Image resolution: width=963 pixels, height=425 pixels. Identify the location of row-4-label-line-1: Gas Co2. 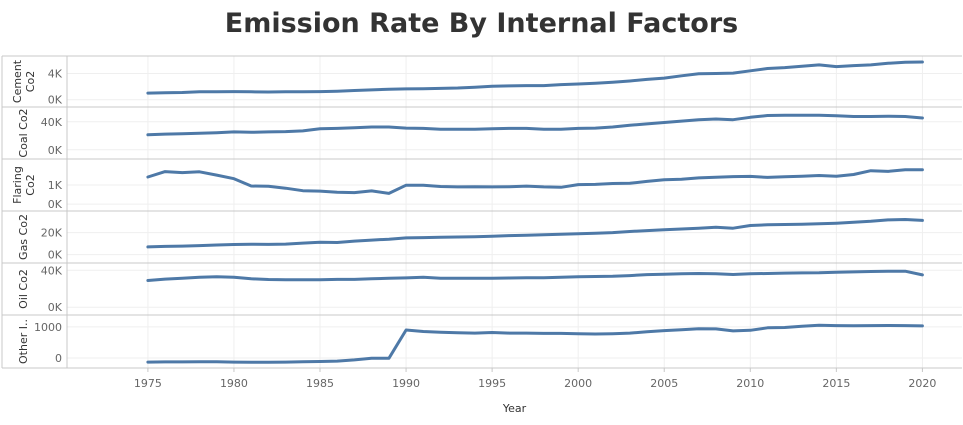
(23, 237).